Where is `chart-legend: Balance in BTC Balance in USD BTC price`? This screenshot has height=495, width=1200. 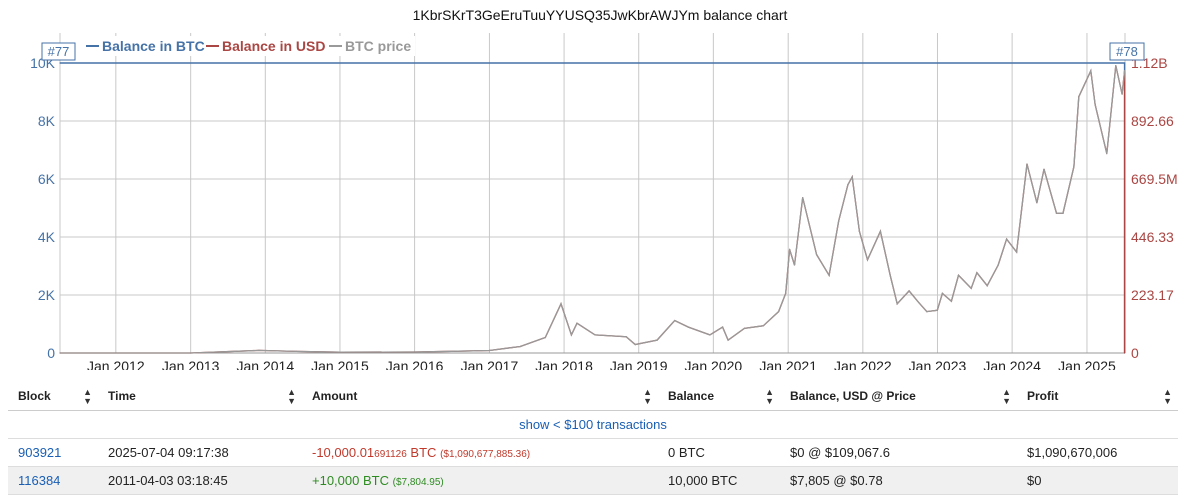 chart-legend: Balance in BTC Balance in USD BTC price is located at coordinates (247, 46).